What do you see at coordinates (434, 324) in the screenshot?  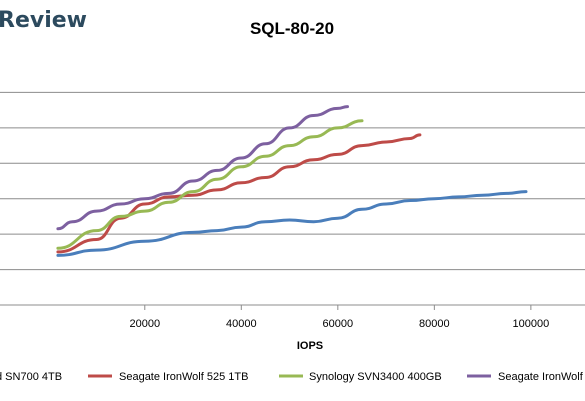 I see `x-tick-label-3: 80000` at bounding box center [434, 324].